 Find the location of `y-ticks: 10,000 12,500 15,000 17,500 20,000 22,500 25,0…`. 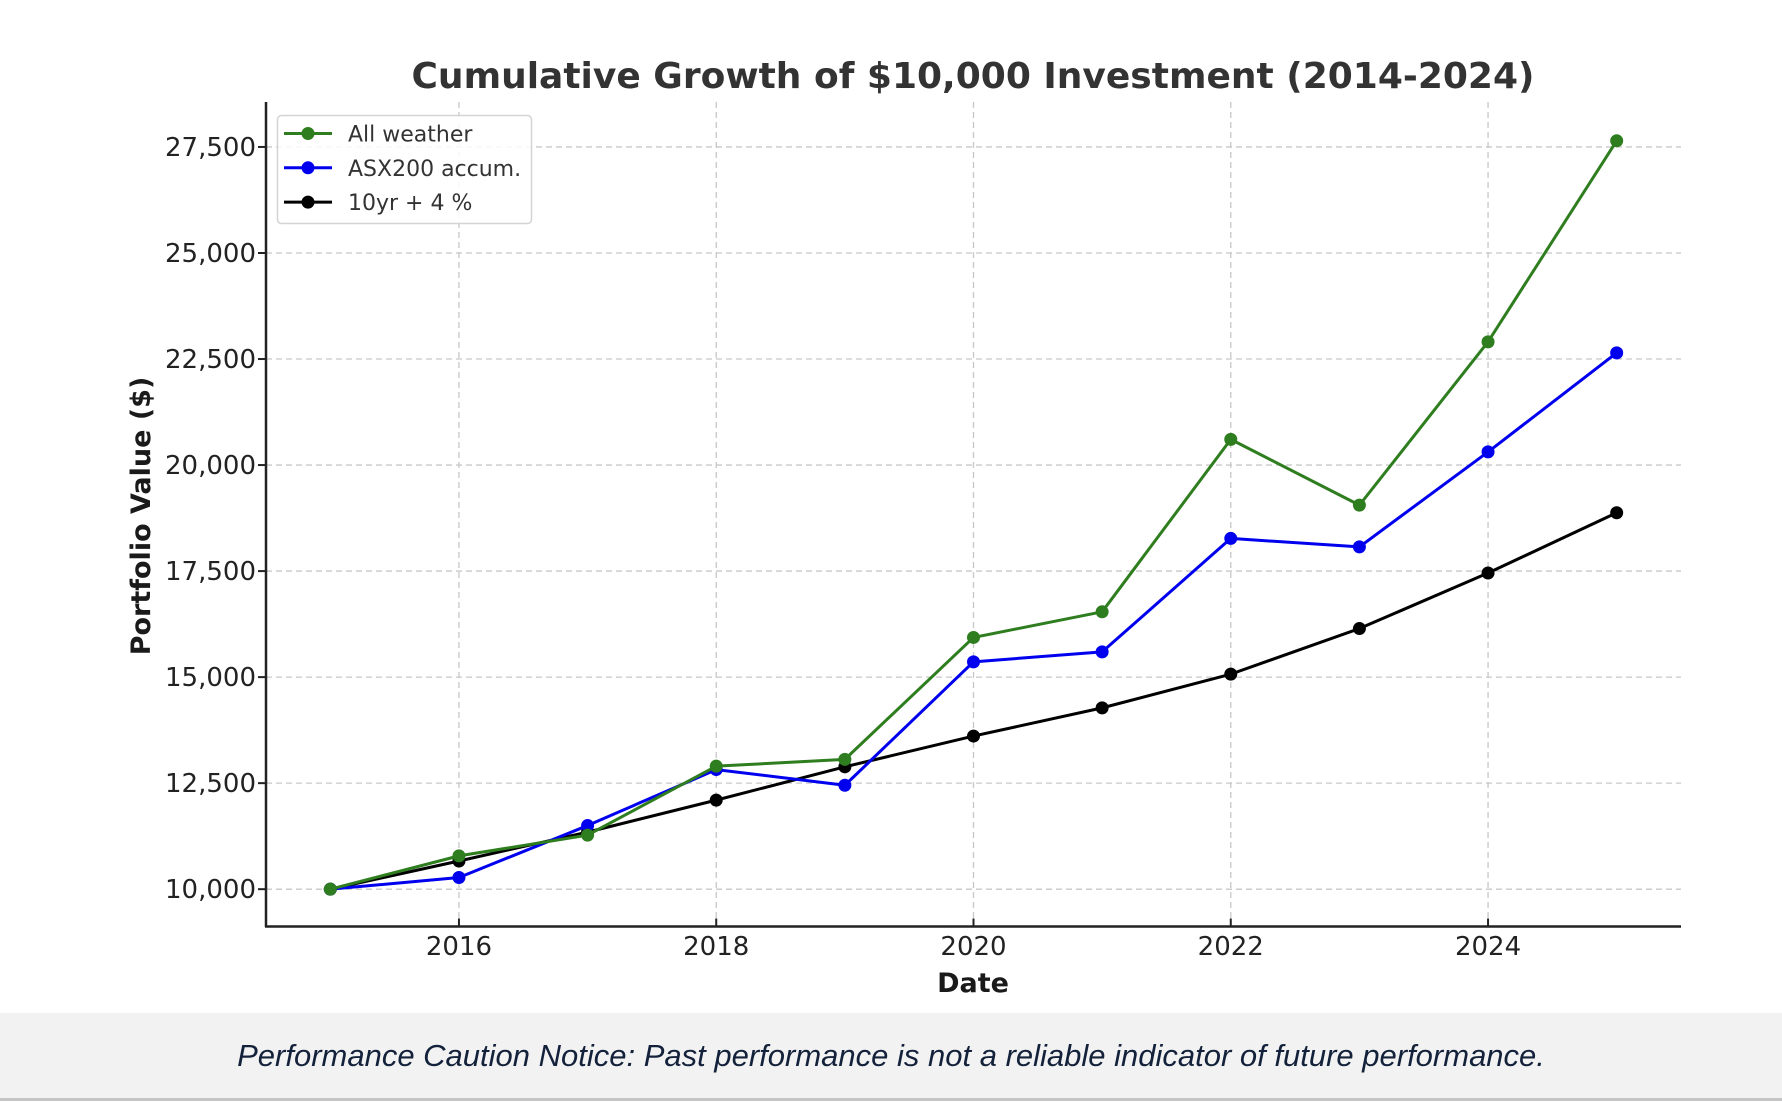

y-ticks: 10,000 12,500 15,000 17,500 20,000 22,500 25,0… is located at coordinates (215, 519).